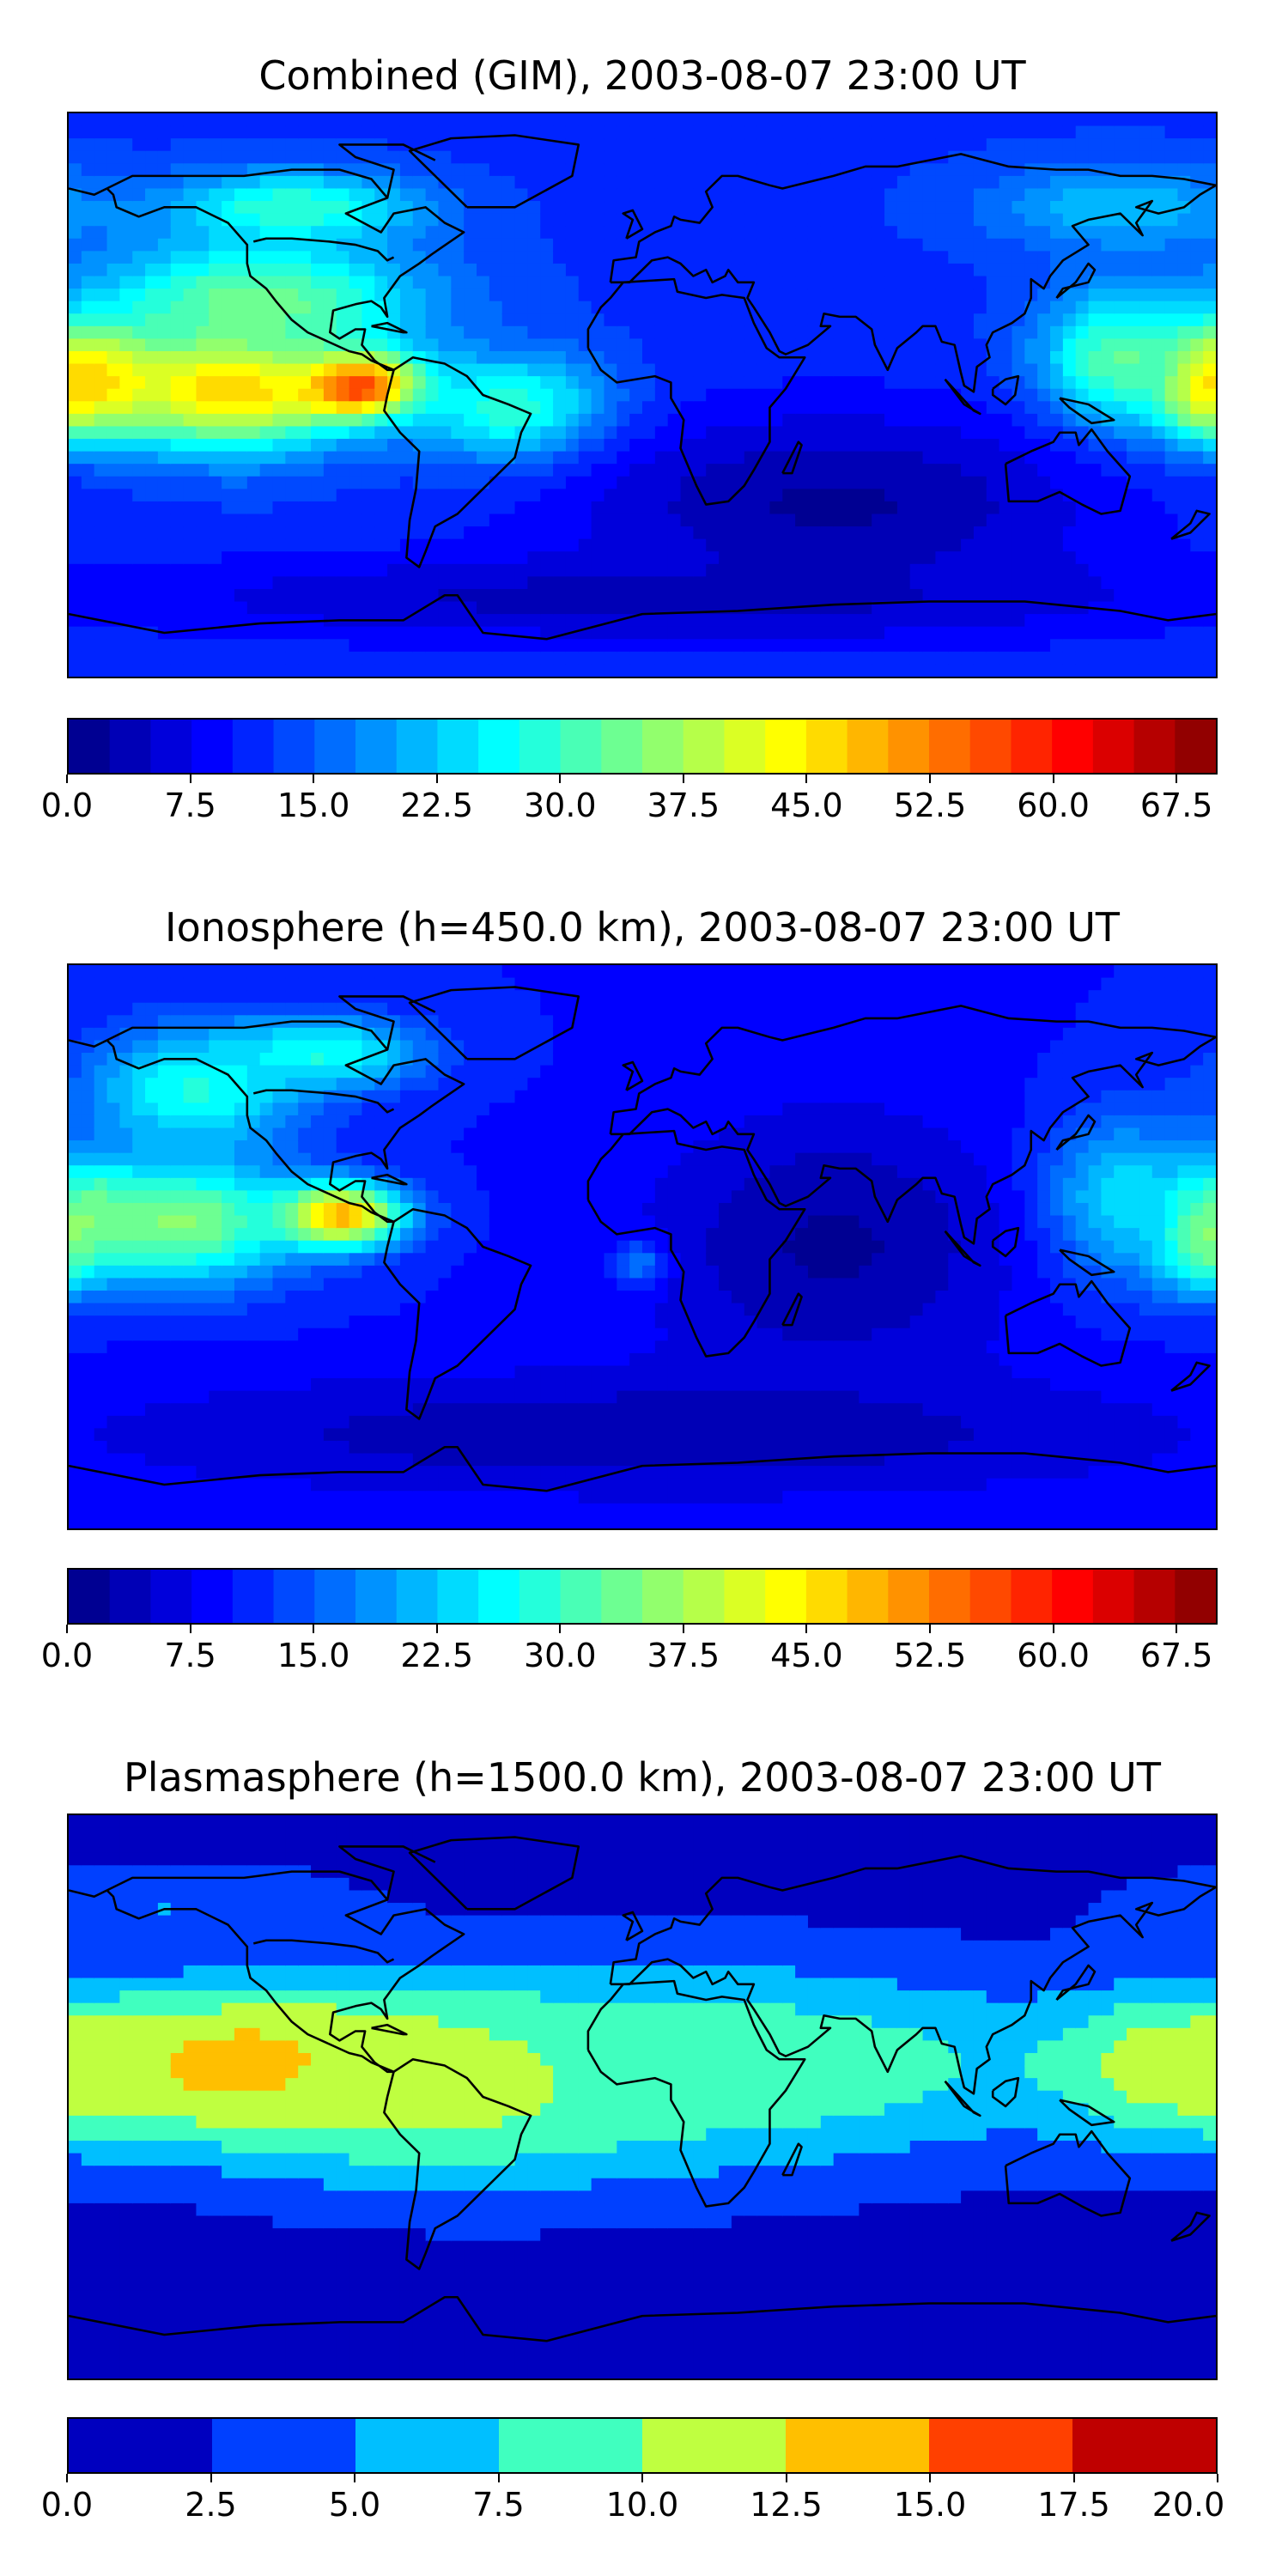  Describe the element at coordinates (642, 75) in the screenshot. I see `map-title: Combined (GIM), 2003-08-07 23:00 UT` at that location.